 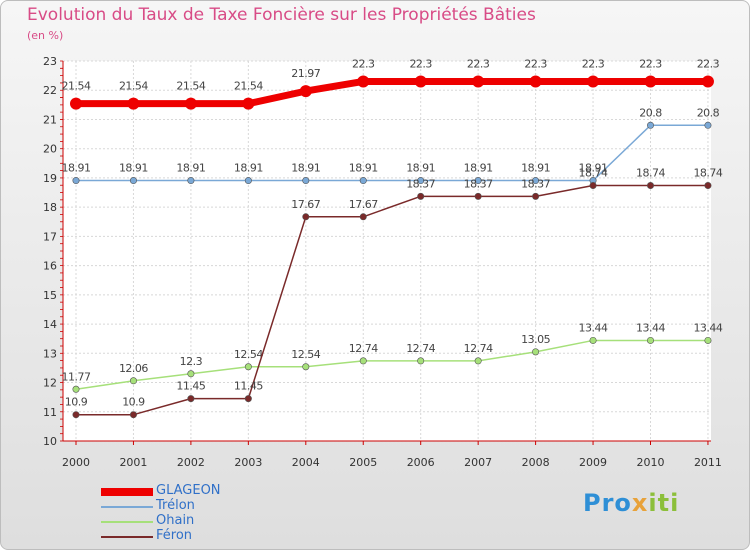 What do you see at coordinates (174, 535) in the screenshot?
I see `legend-label: Féron` at bounding box center [174, 535].